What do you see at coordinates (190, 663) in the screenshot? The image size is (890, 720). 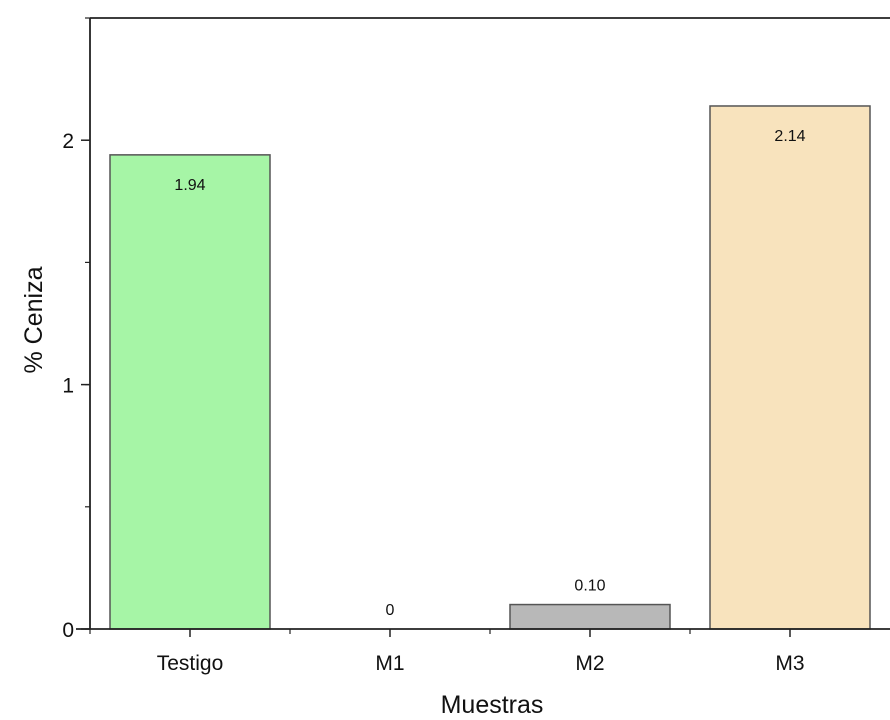 I see `x-tick-label-testigo: Testigo` at bounding box center [190, 663].